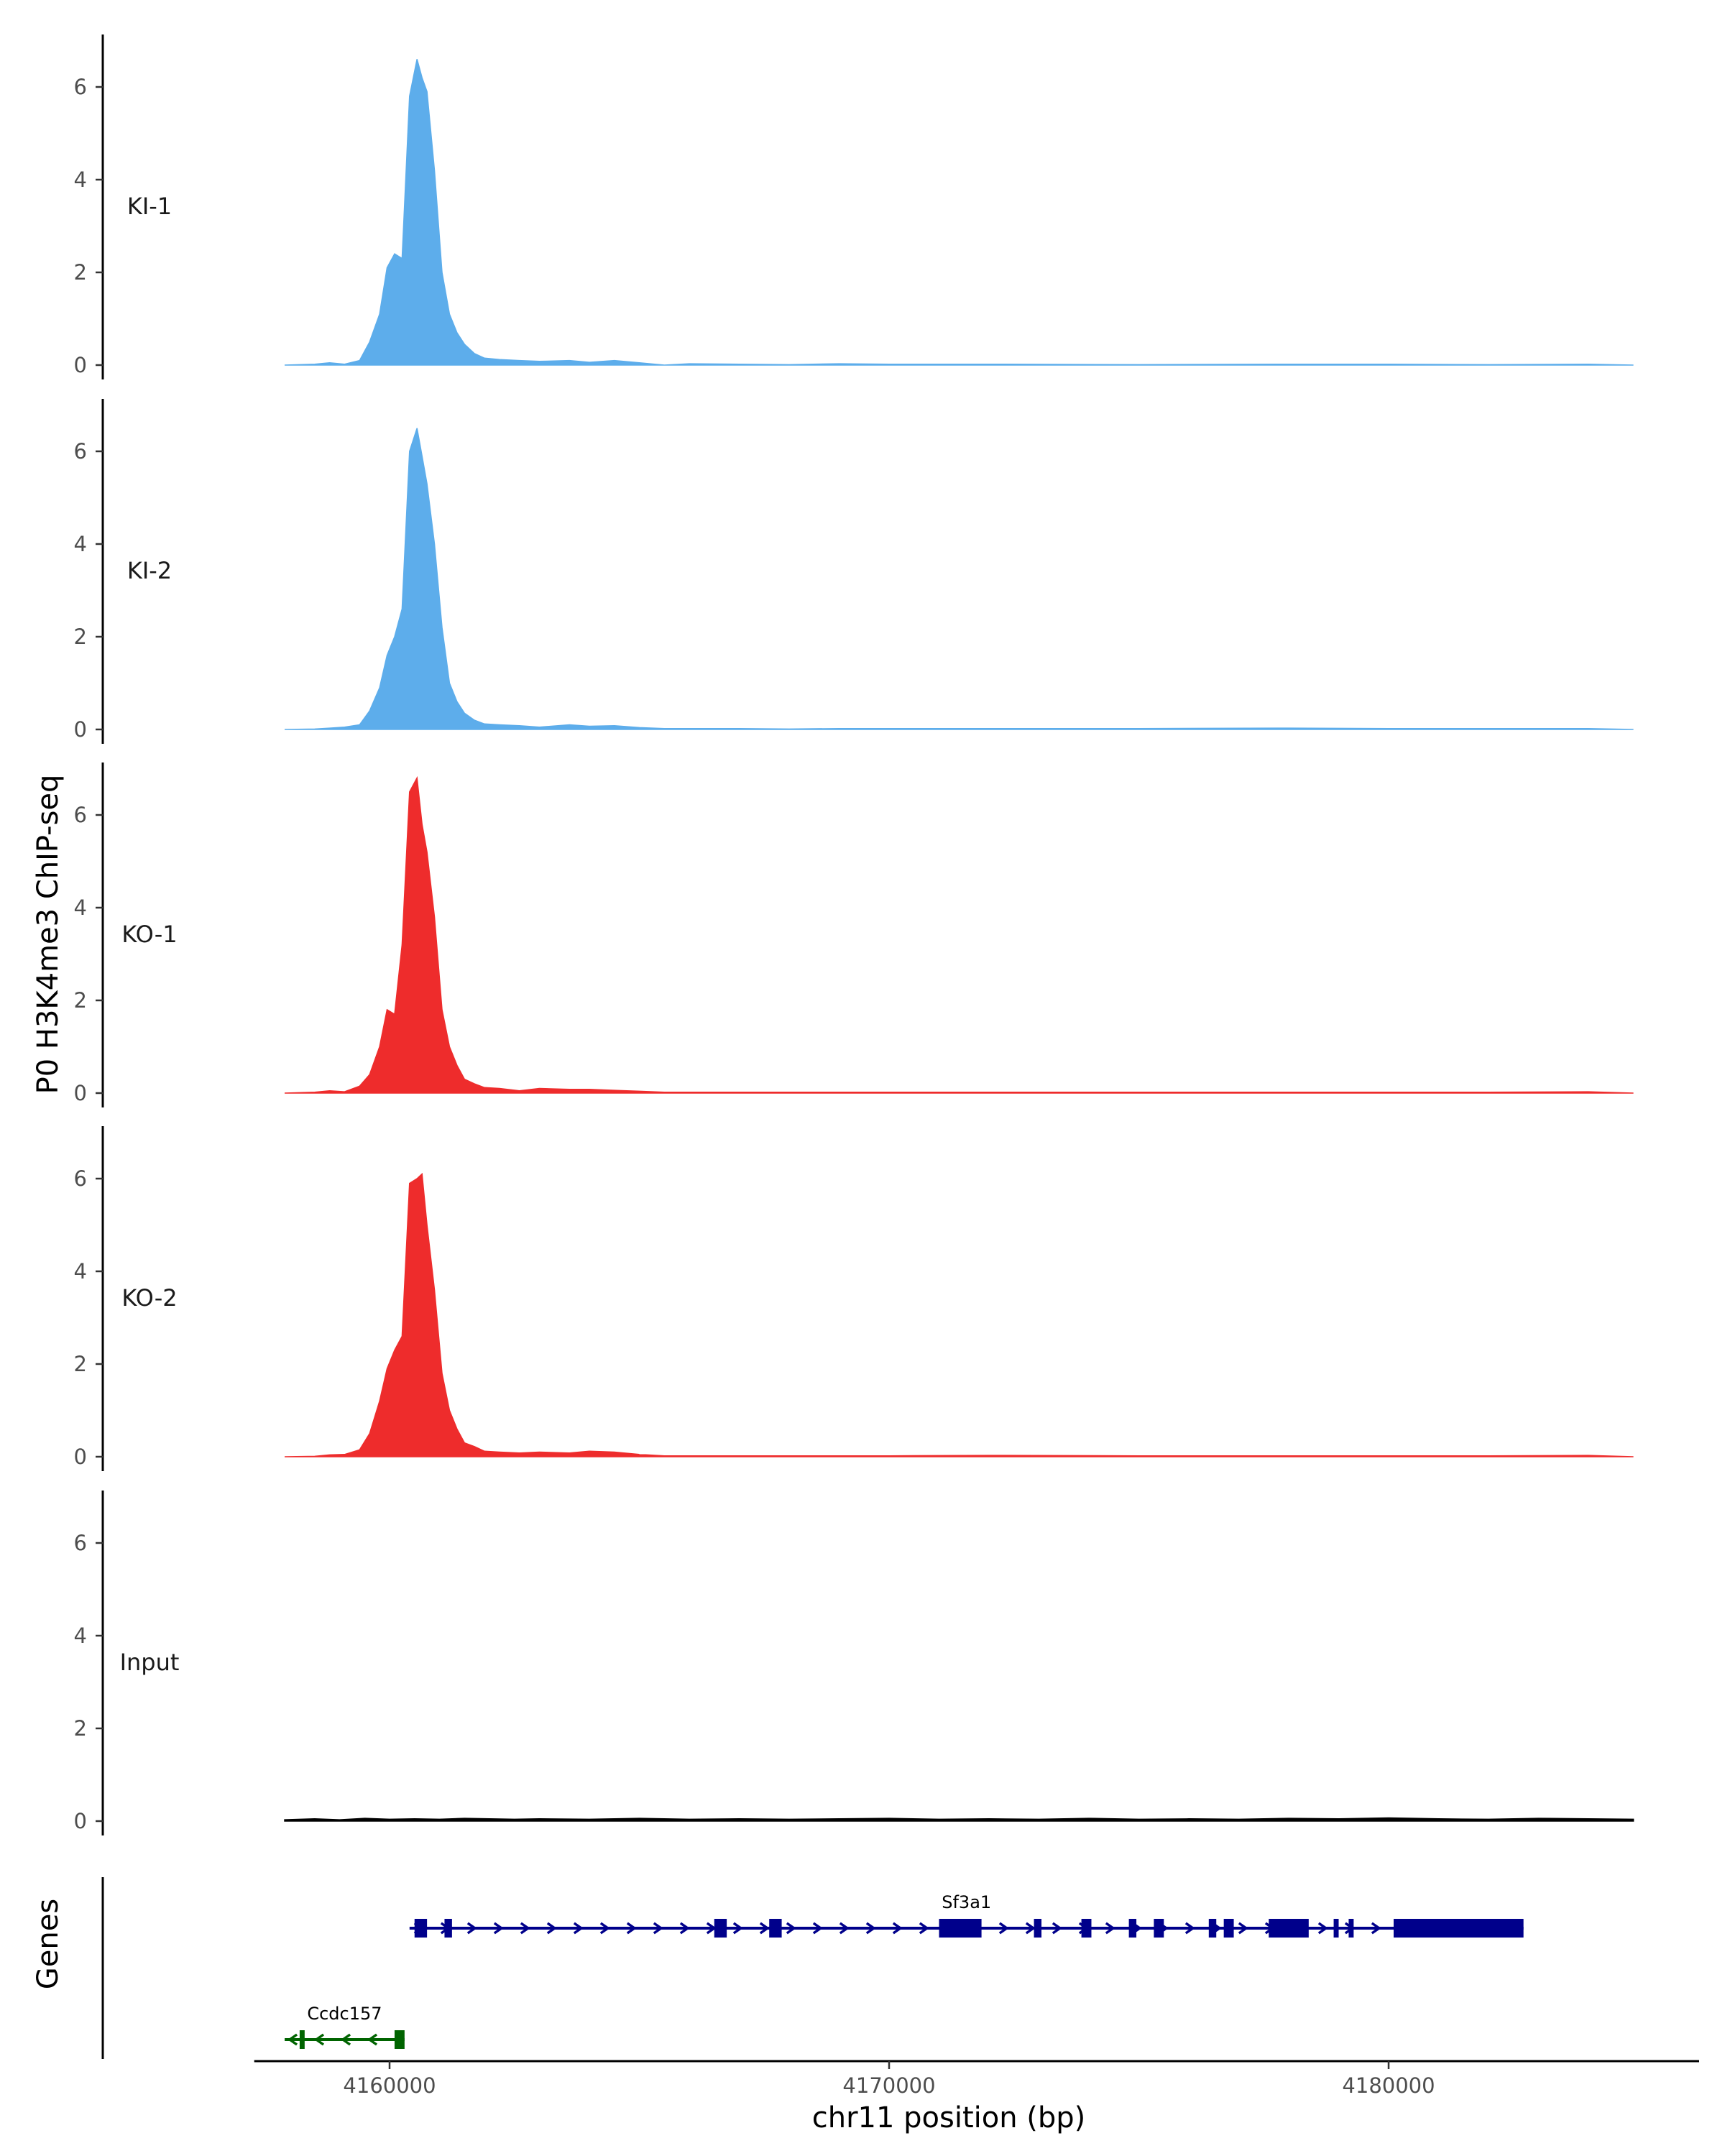 The image size is (1725, 2156). What do you see at coordinates (976, 2079) in the screenshot?
I see `x-axis: 4160000 4170000 4180000` at bounding box center [976, 2079].